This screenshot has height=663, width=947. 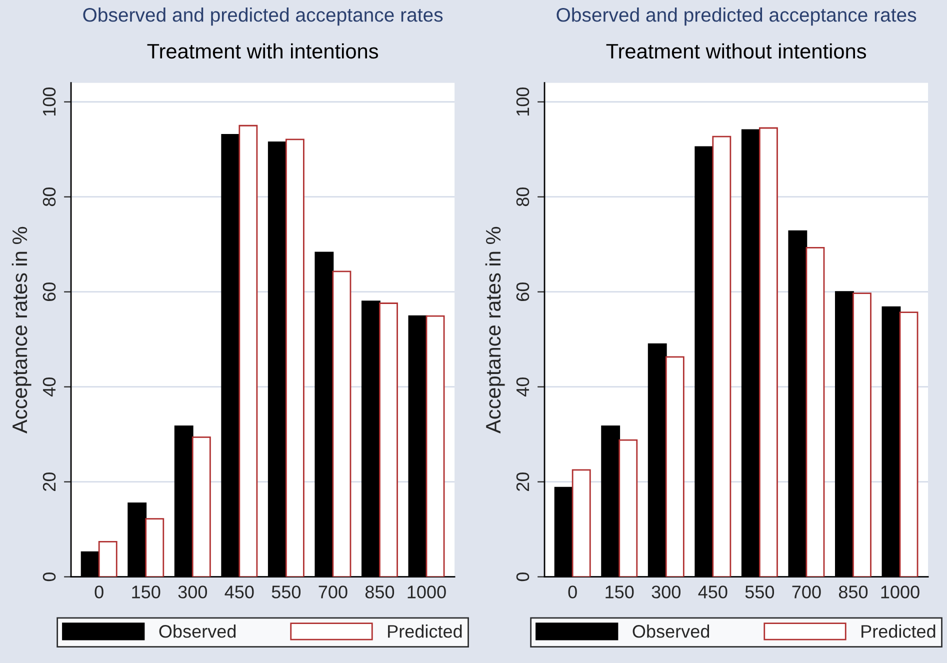 What do you see at coordinates (671, 631) in the screenshot?
I see `text: Observed` at bounding box center [671, 631].